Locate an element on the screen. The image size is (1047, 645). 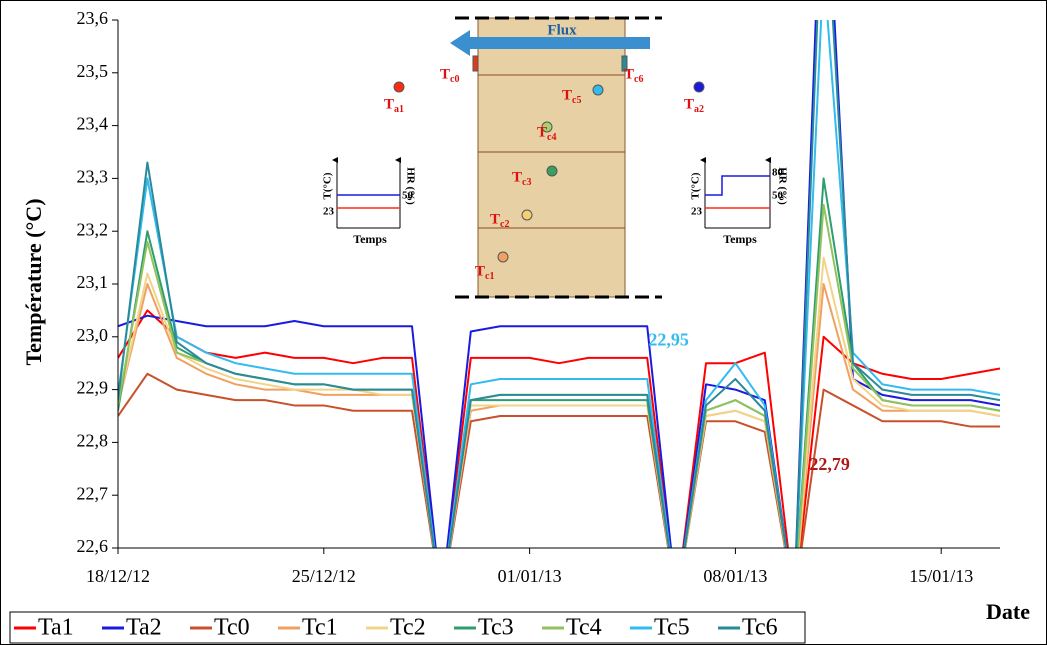
wall is located at coordinates (551, 157).